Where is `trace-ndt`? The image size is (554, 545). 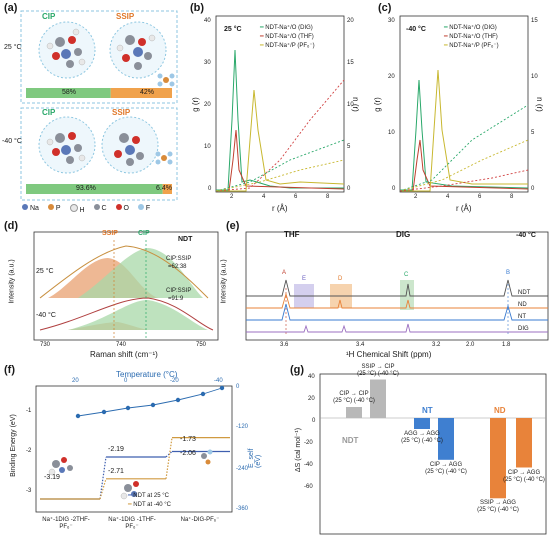 trace-ndt is located at coordinates (397, 288).